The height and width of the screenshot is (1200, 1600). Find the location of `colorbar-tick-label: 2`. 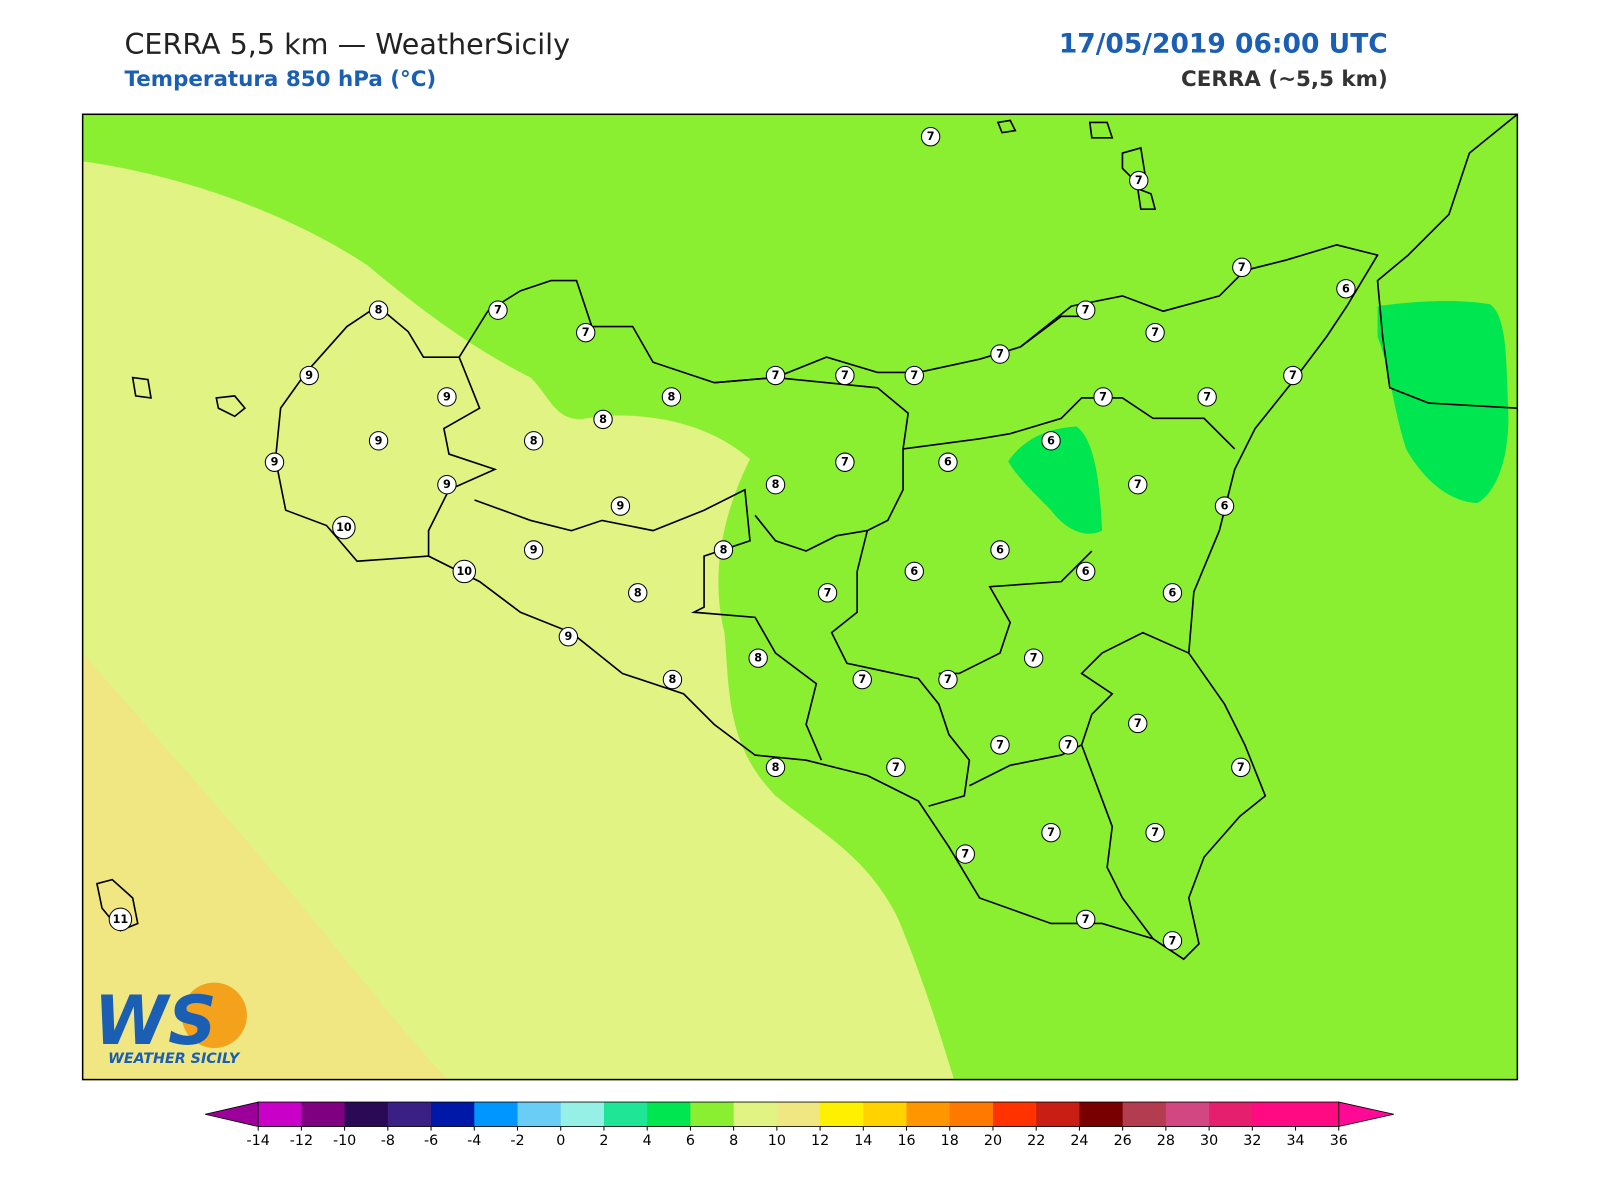

colorbar-tick-label: 2 is located at coordinates (603, 1141).